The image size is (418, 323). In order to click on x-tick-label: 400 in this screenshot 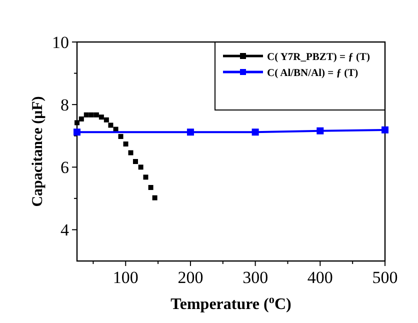, I will do `click(320, 277)`.